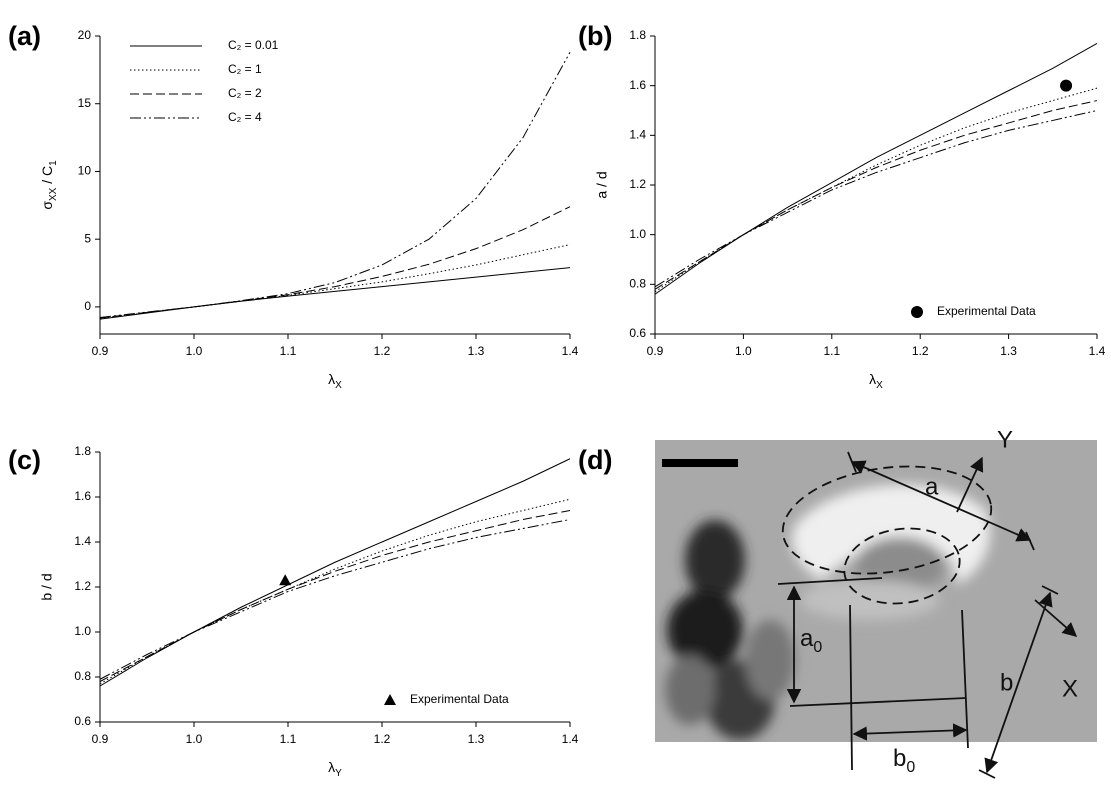 This screenshot has height=786, width=1111. What do you see at coordinates (87, 306) in the screenshot?
I see `y-tick-label: 0` at bounding box center [87, 306].